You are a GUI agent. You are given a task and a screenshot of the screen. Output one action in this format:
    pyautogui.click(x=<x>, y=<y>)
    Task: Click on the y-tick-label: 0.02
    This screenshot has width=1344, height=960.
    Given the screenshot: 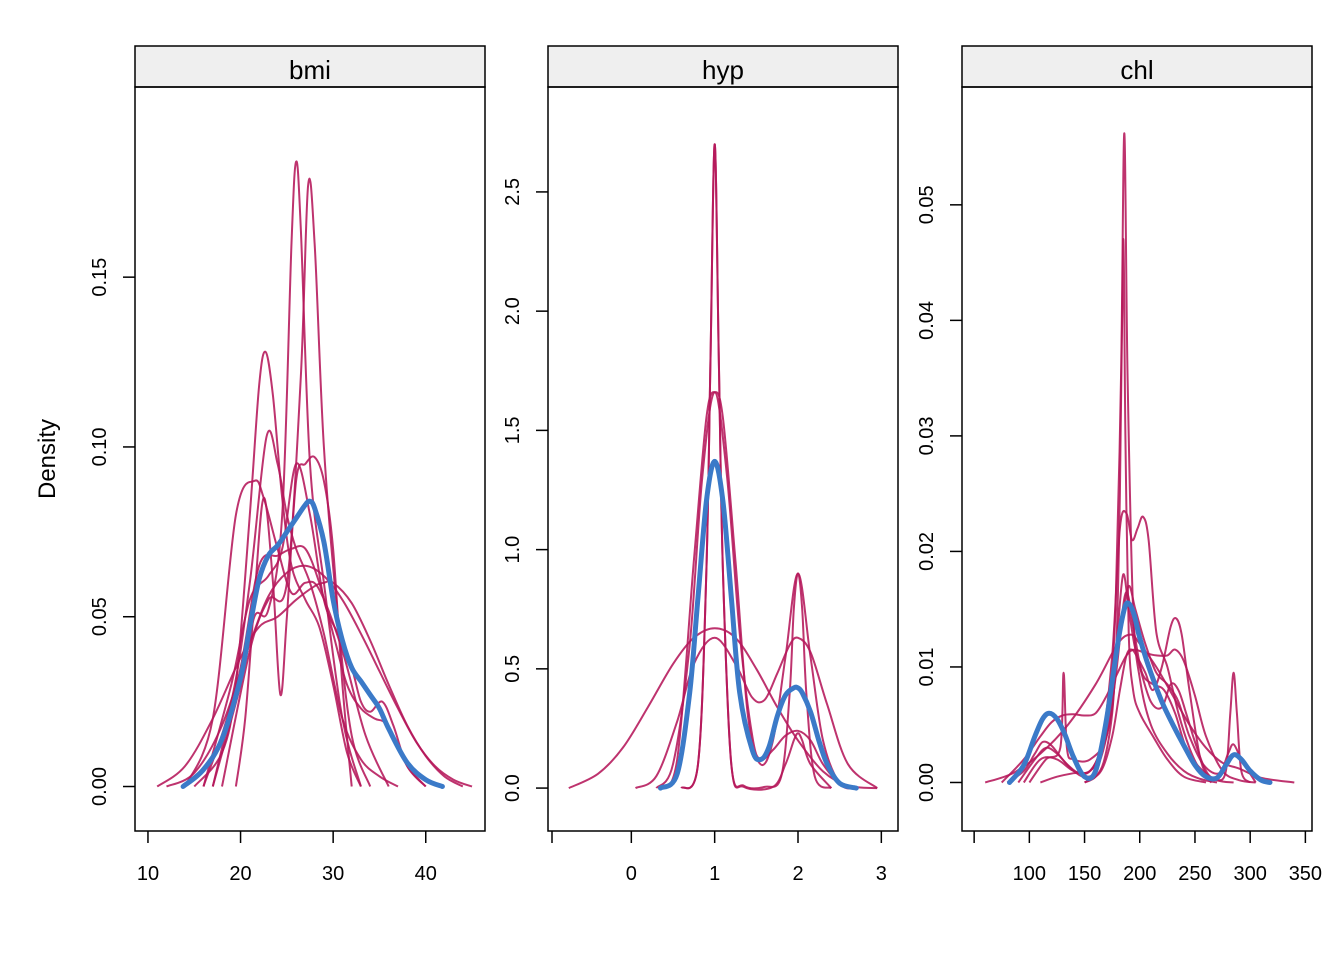 What is the action you would take?
    pyautogui.click(x=927, y=551)
    